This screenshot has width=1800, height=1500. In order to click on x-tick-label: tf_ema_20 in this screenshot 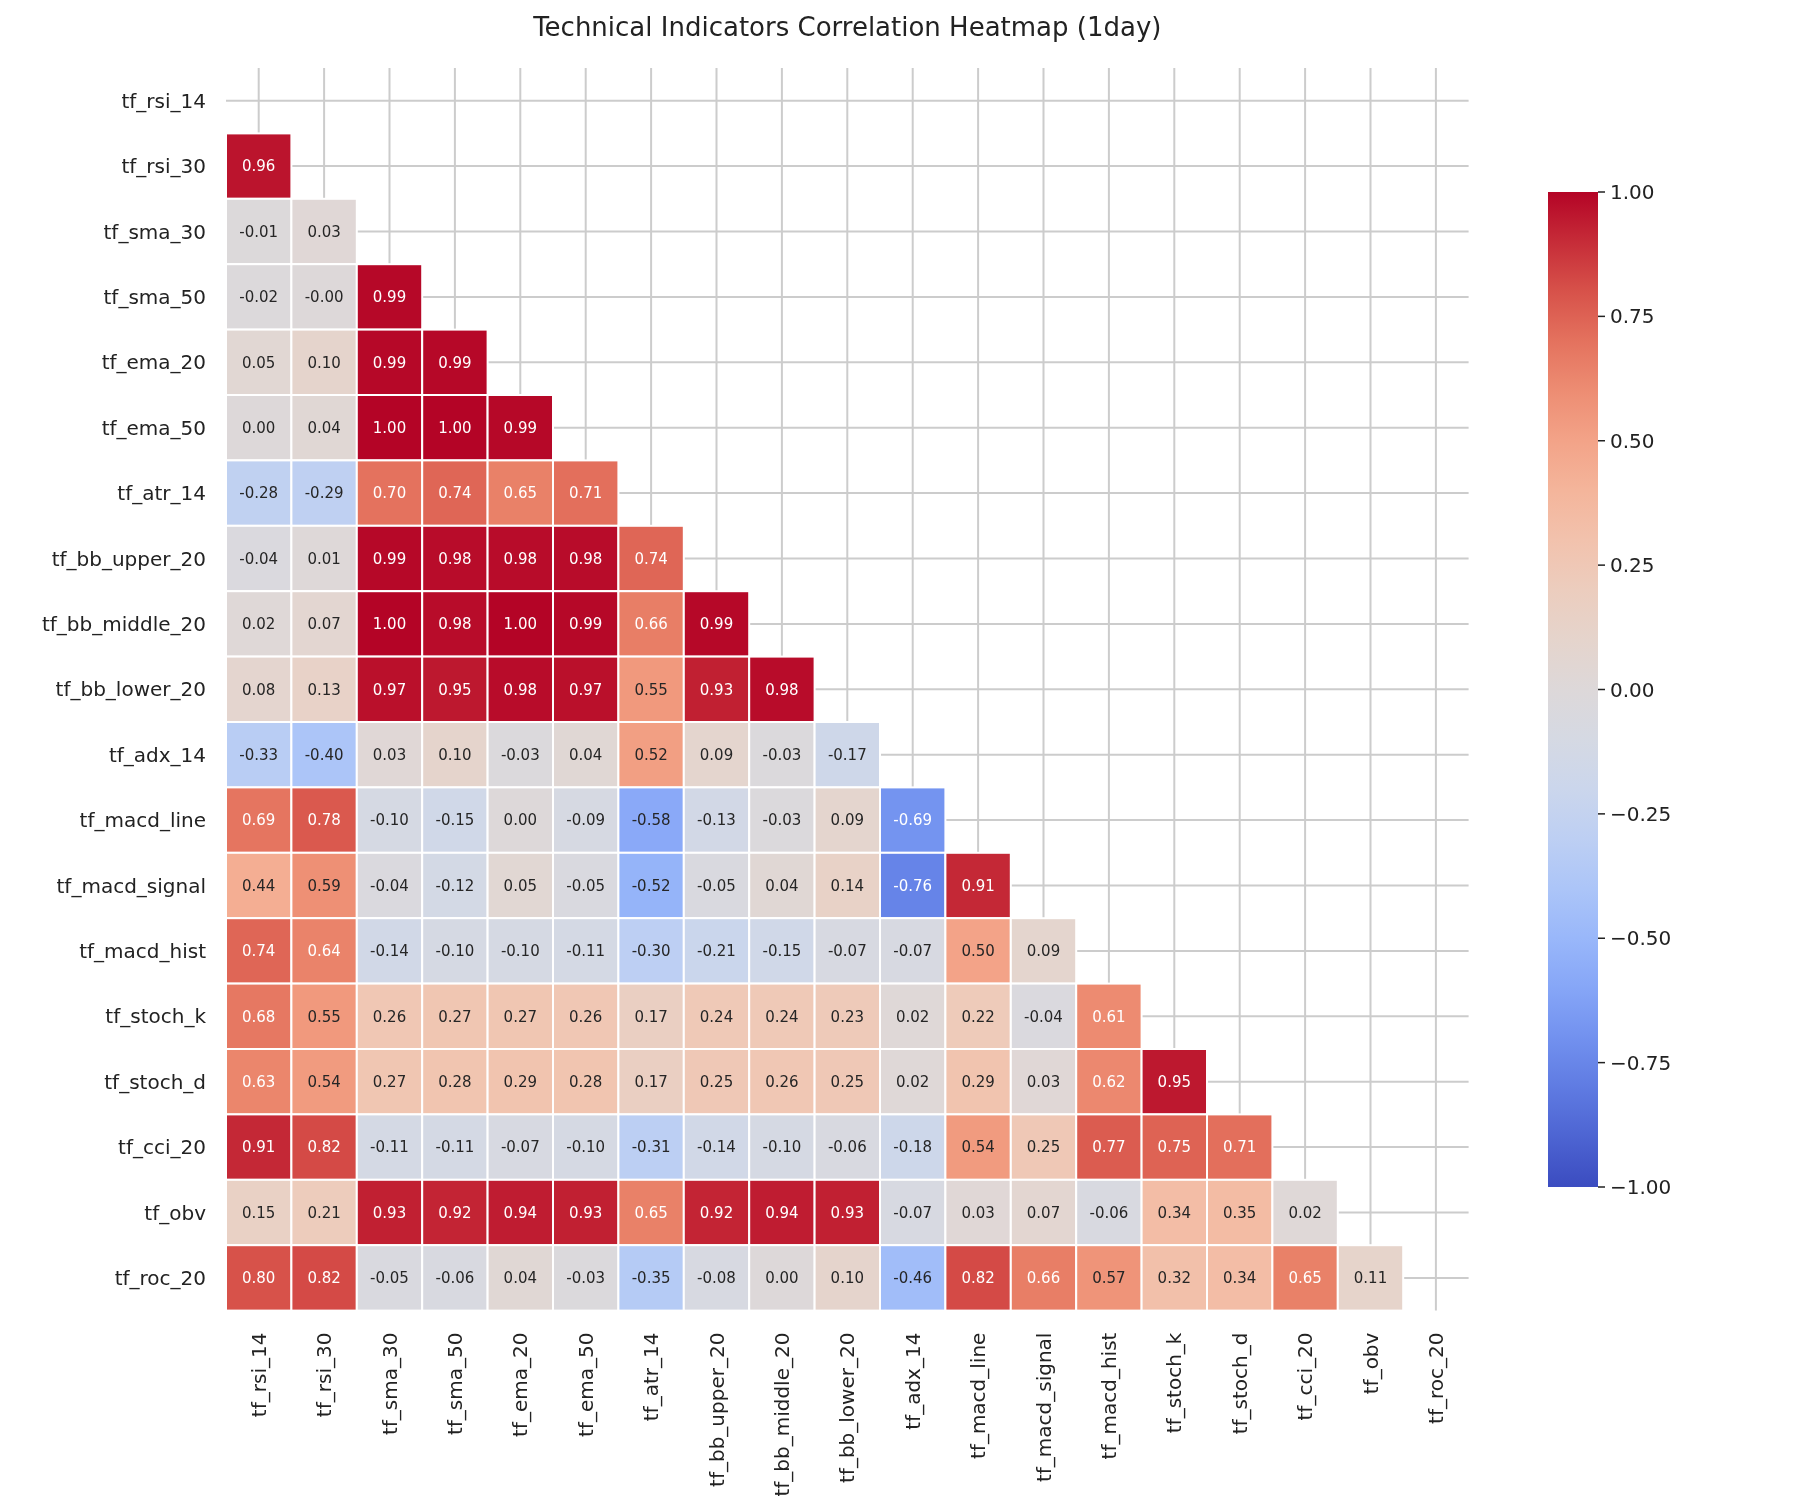, I will do `click(520, 1384)`.